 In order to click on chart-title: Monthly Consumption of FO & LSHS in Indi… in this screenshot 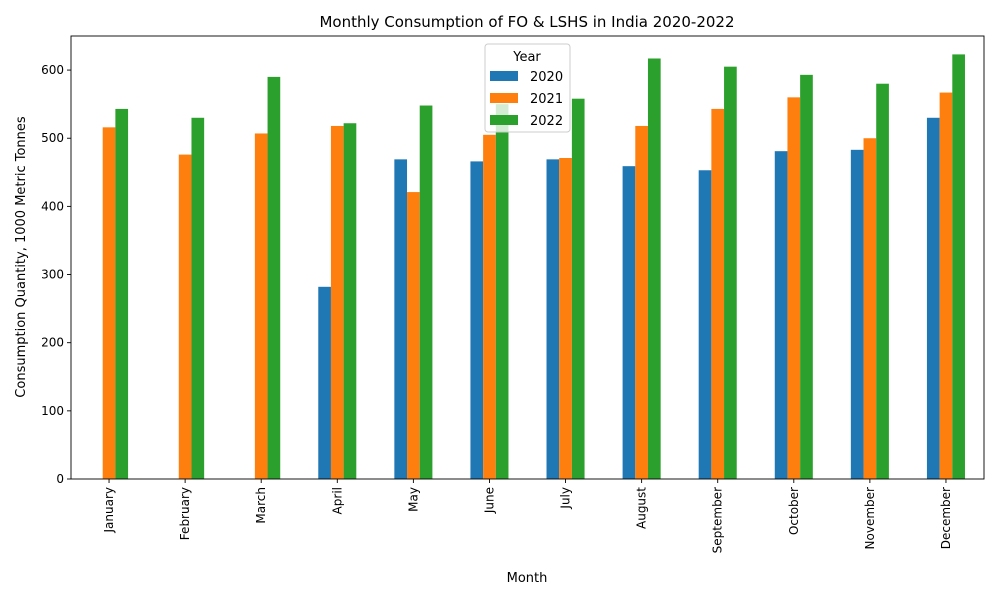, I will do `click(526, 22)`.